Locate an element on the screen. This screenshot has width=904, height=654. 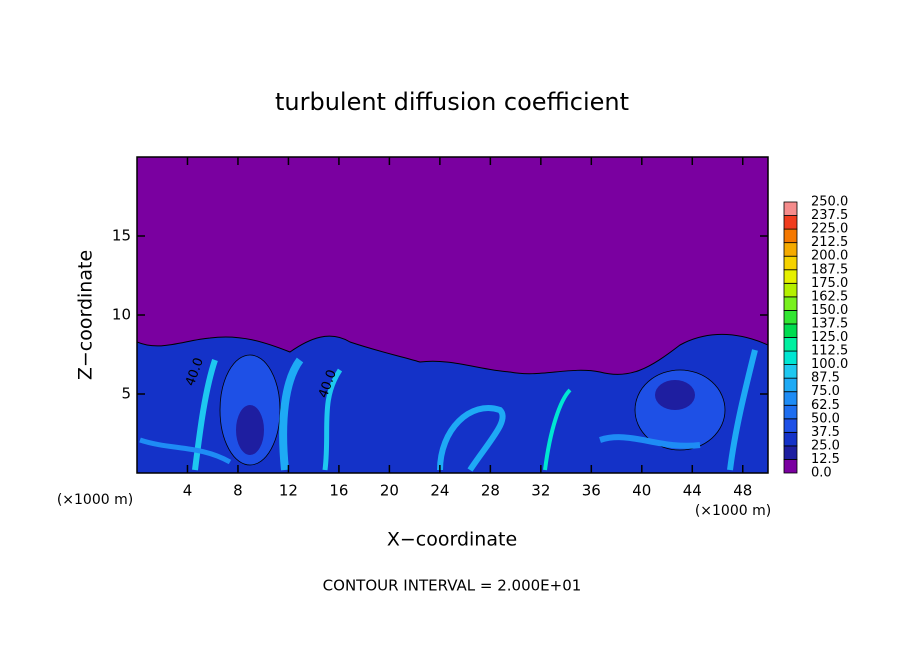
colorbar-label: 25.0 is located at coordinates (825, 445).